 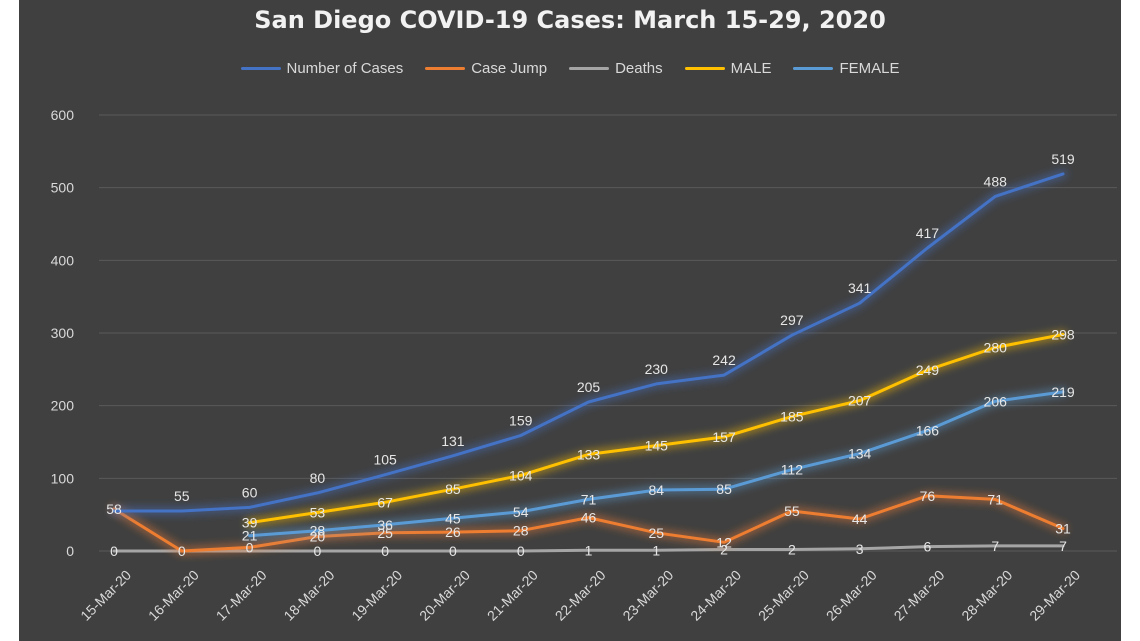 I want to click on data-label: 207, so click(x=860, y=401).